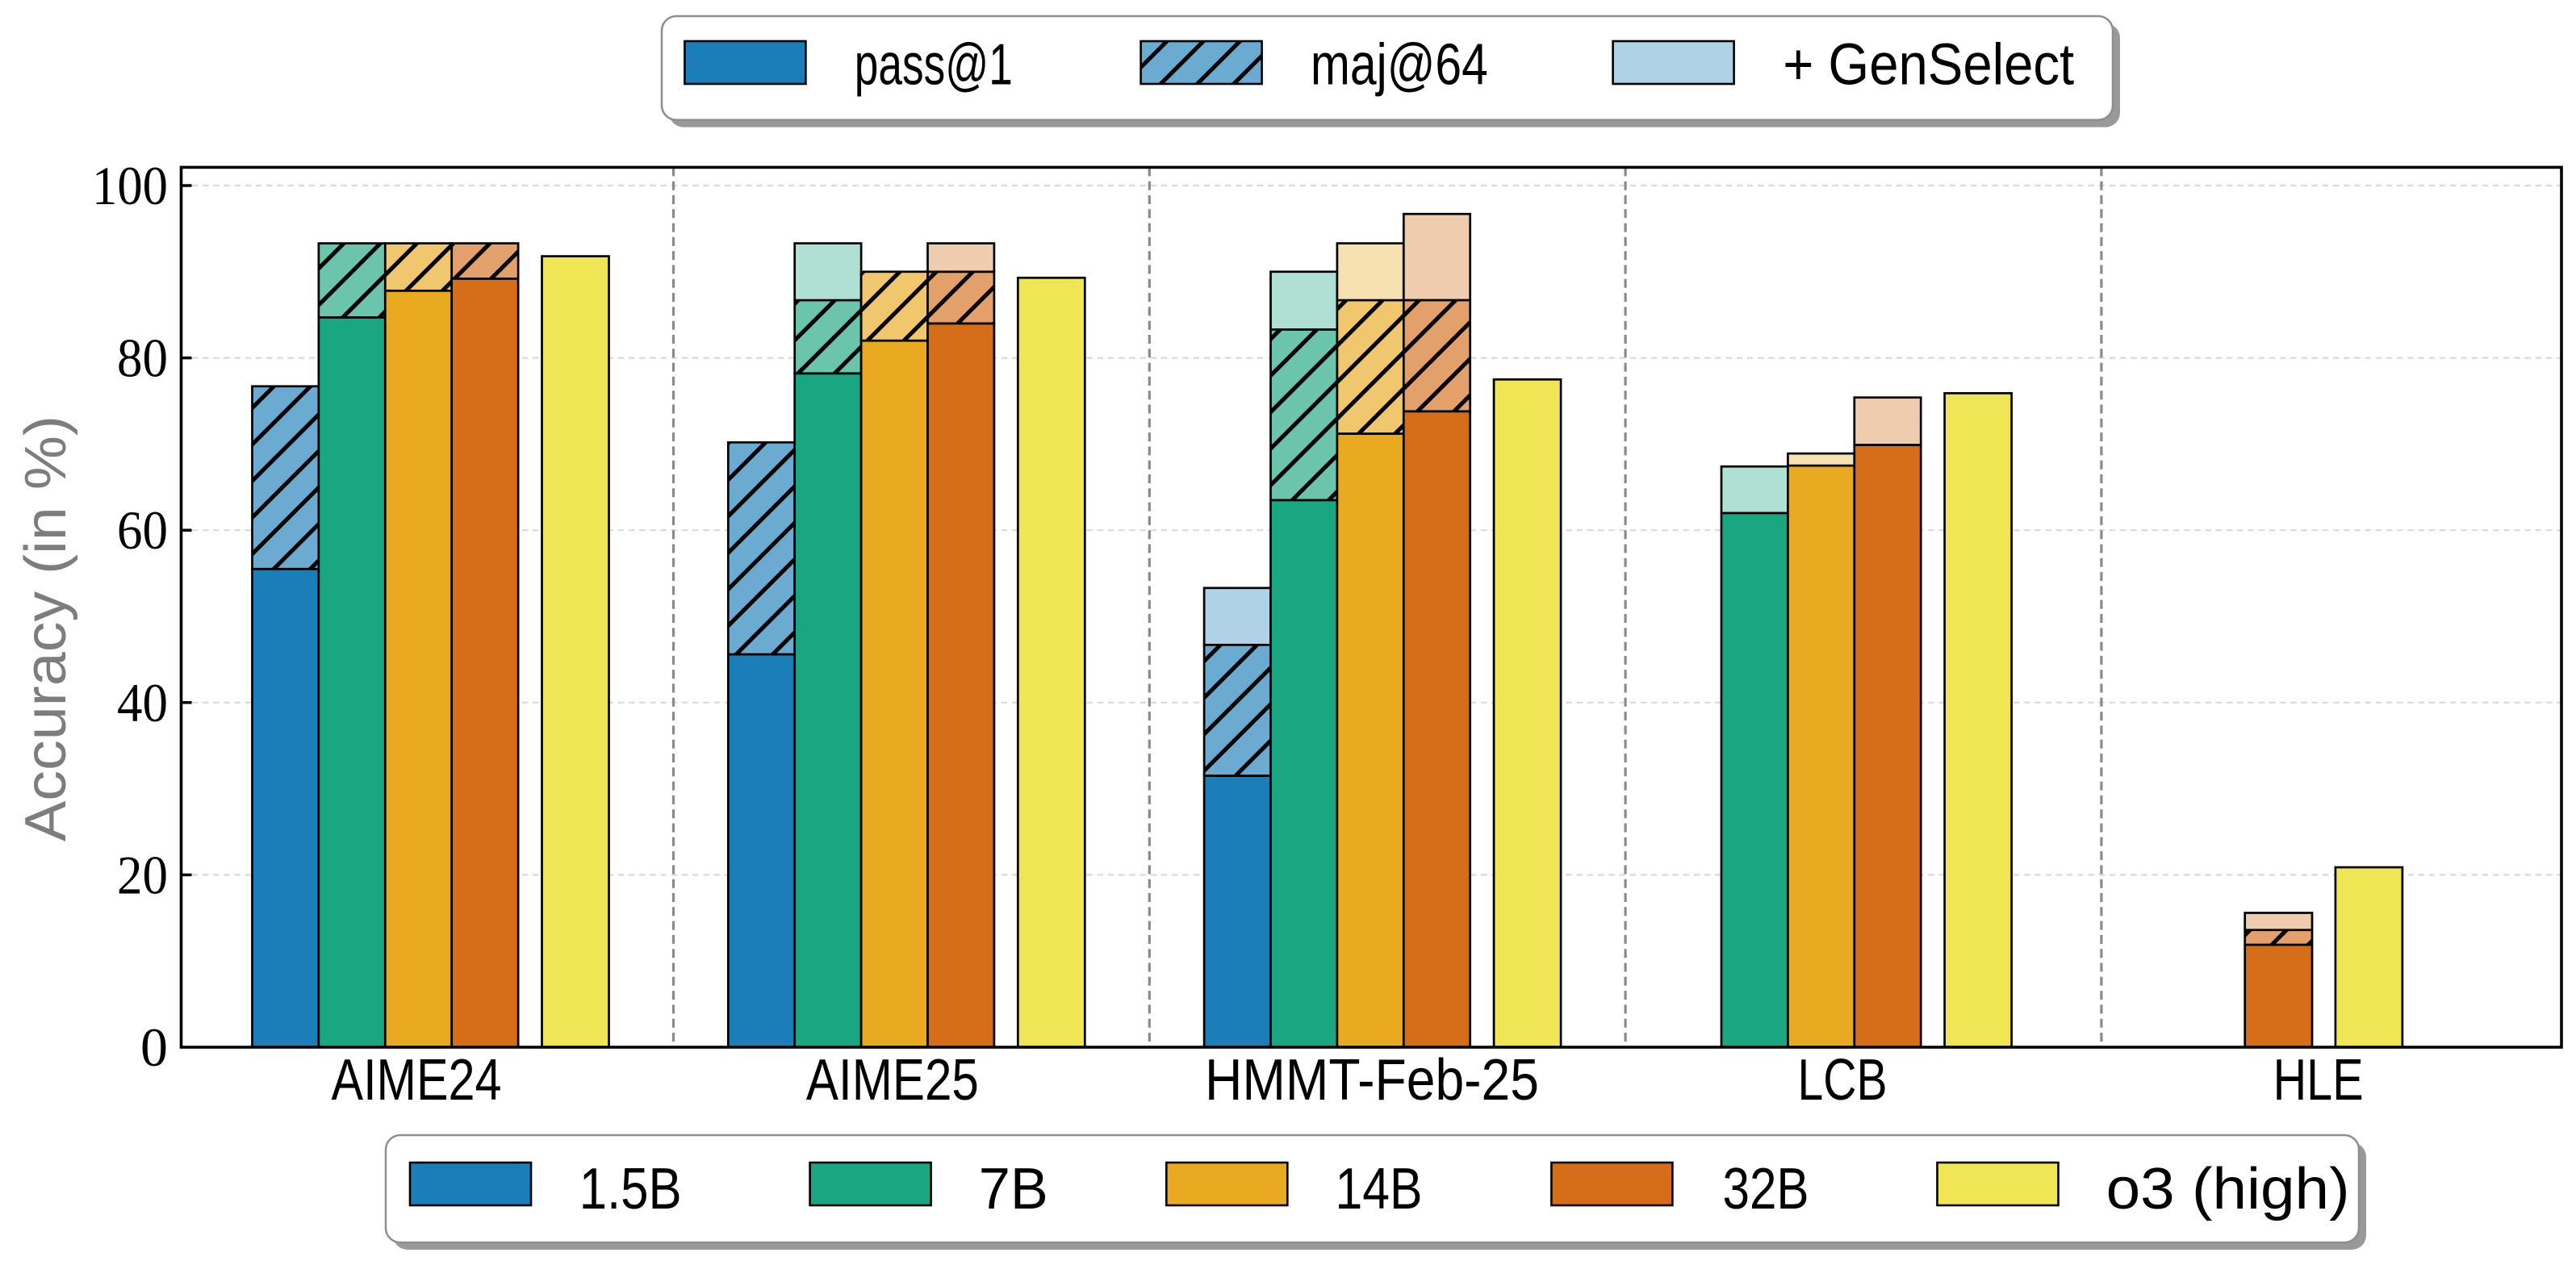 This screenshot has width=2576, height=1261. I want to click on svg-text: LCB, so click(1843, 1080).